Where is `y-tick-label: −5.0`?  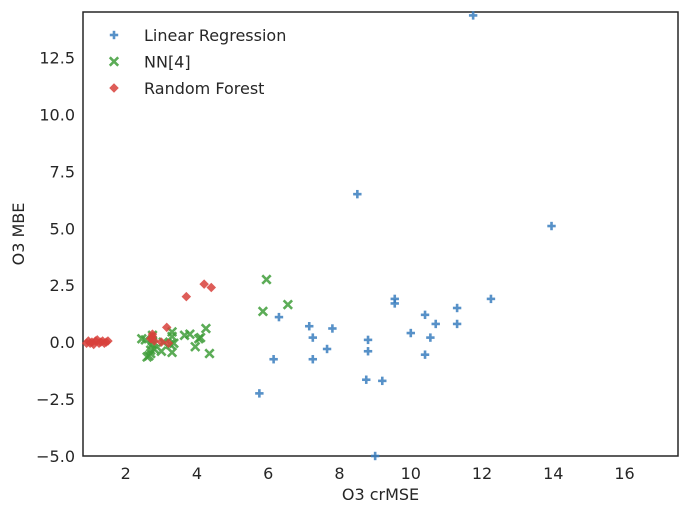
y-tick-label: −5.0 is located at coordinates (55, 456).